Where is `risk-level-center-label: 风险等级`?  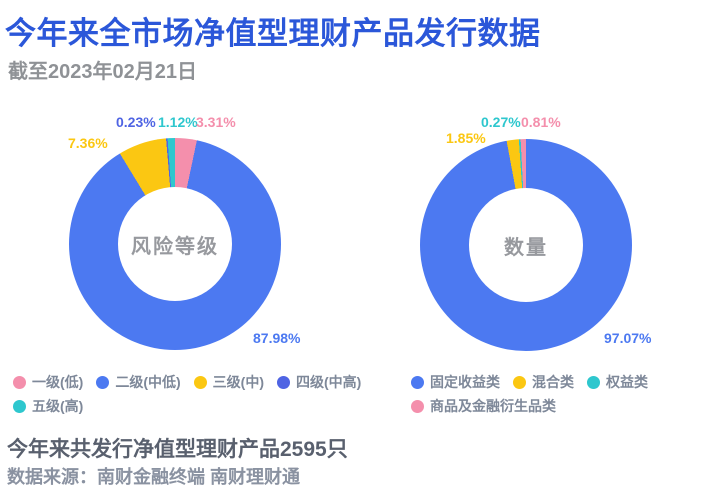
risk-level-center-label: 风险等级 is located at coordinates (175, 246).